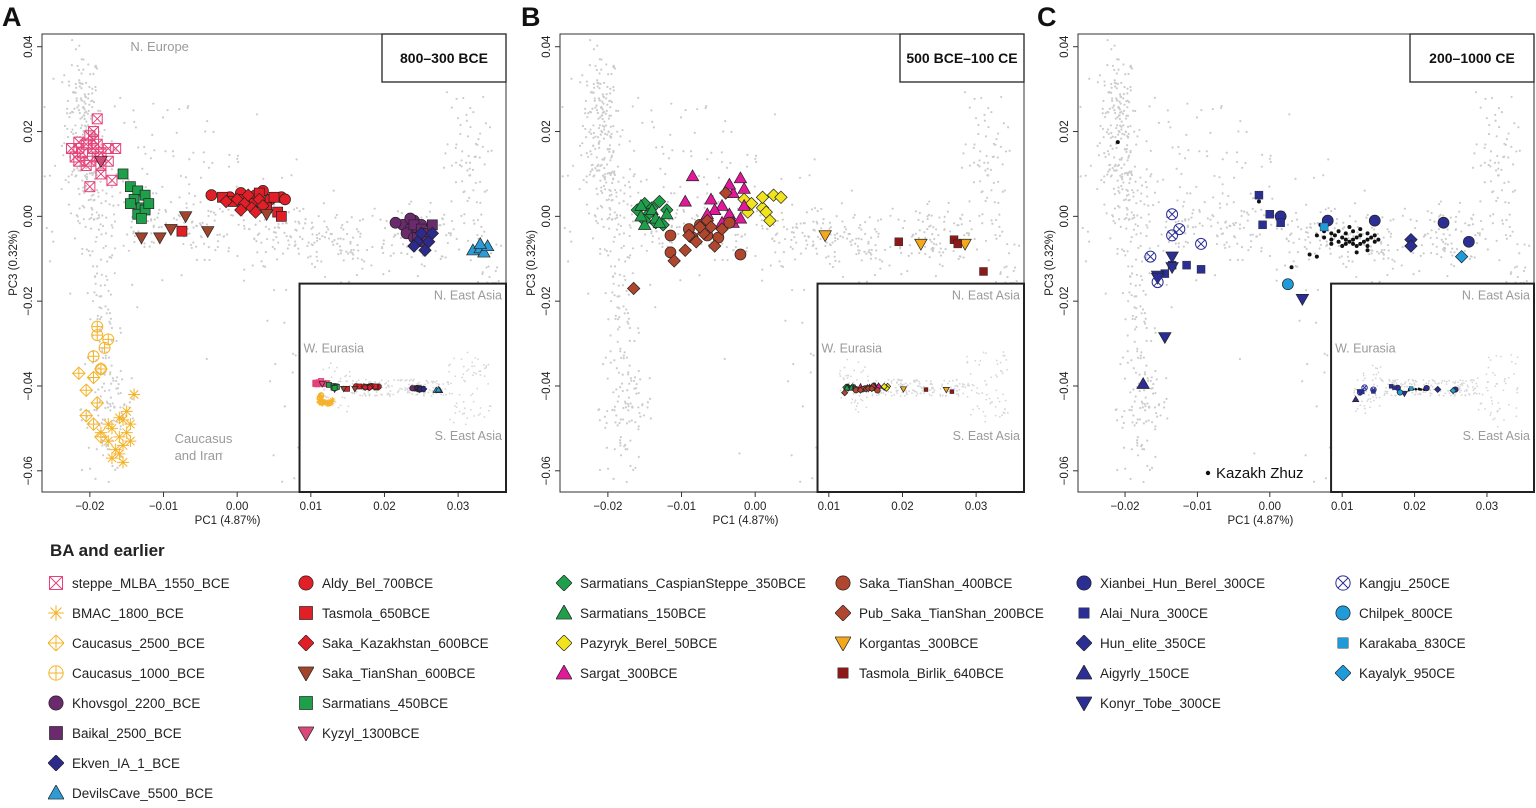 Image resolution: width=1536 pixels, height=808 pixels. What do you see at coordinates (564, 583) in the screenshot?
I see `diamond-icon` at bounding box center [564, 583].